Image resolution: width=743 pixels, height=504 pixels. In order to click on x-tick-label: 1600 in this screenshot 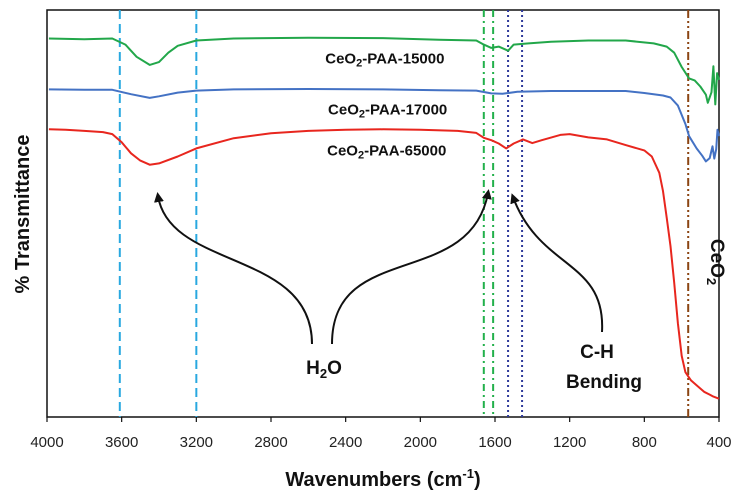, I will do `click(494, 442)`.